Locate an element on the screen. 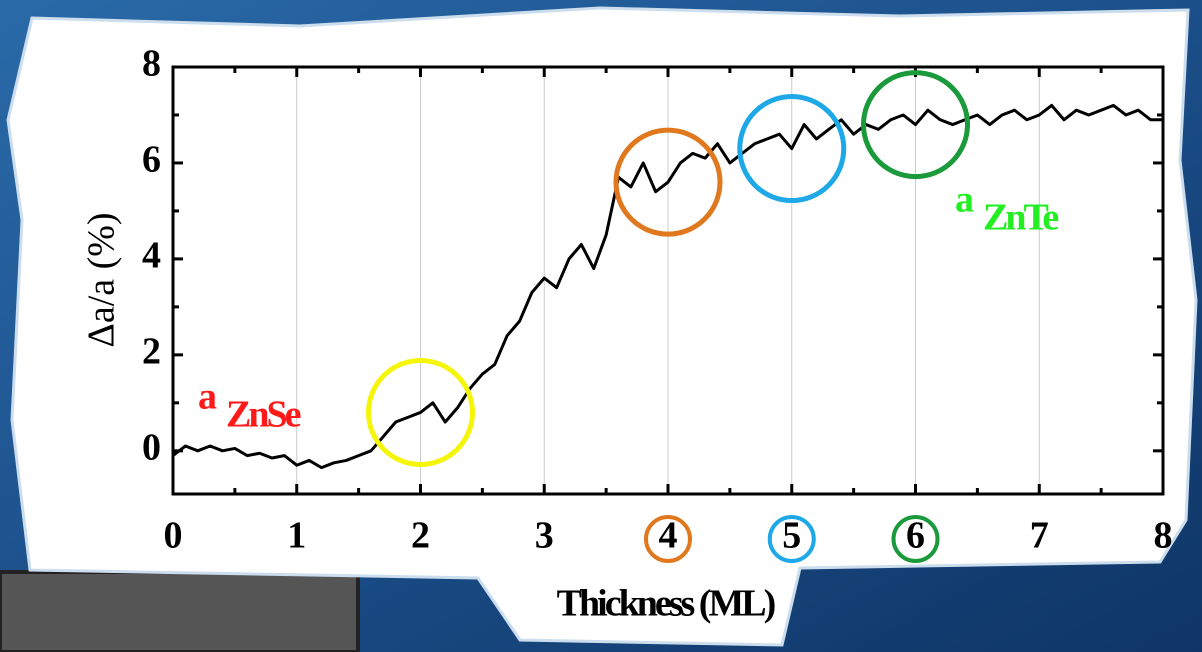  y-axis-label: Δa/a (%) is located at coordinates (102, 279).